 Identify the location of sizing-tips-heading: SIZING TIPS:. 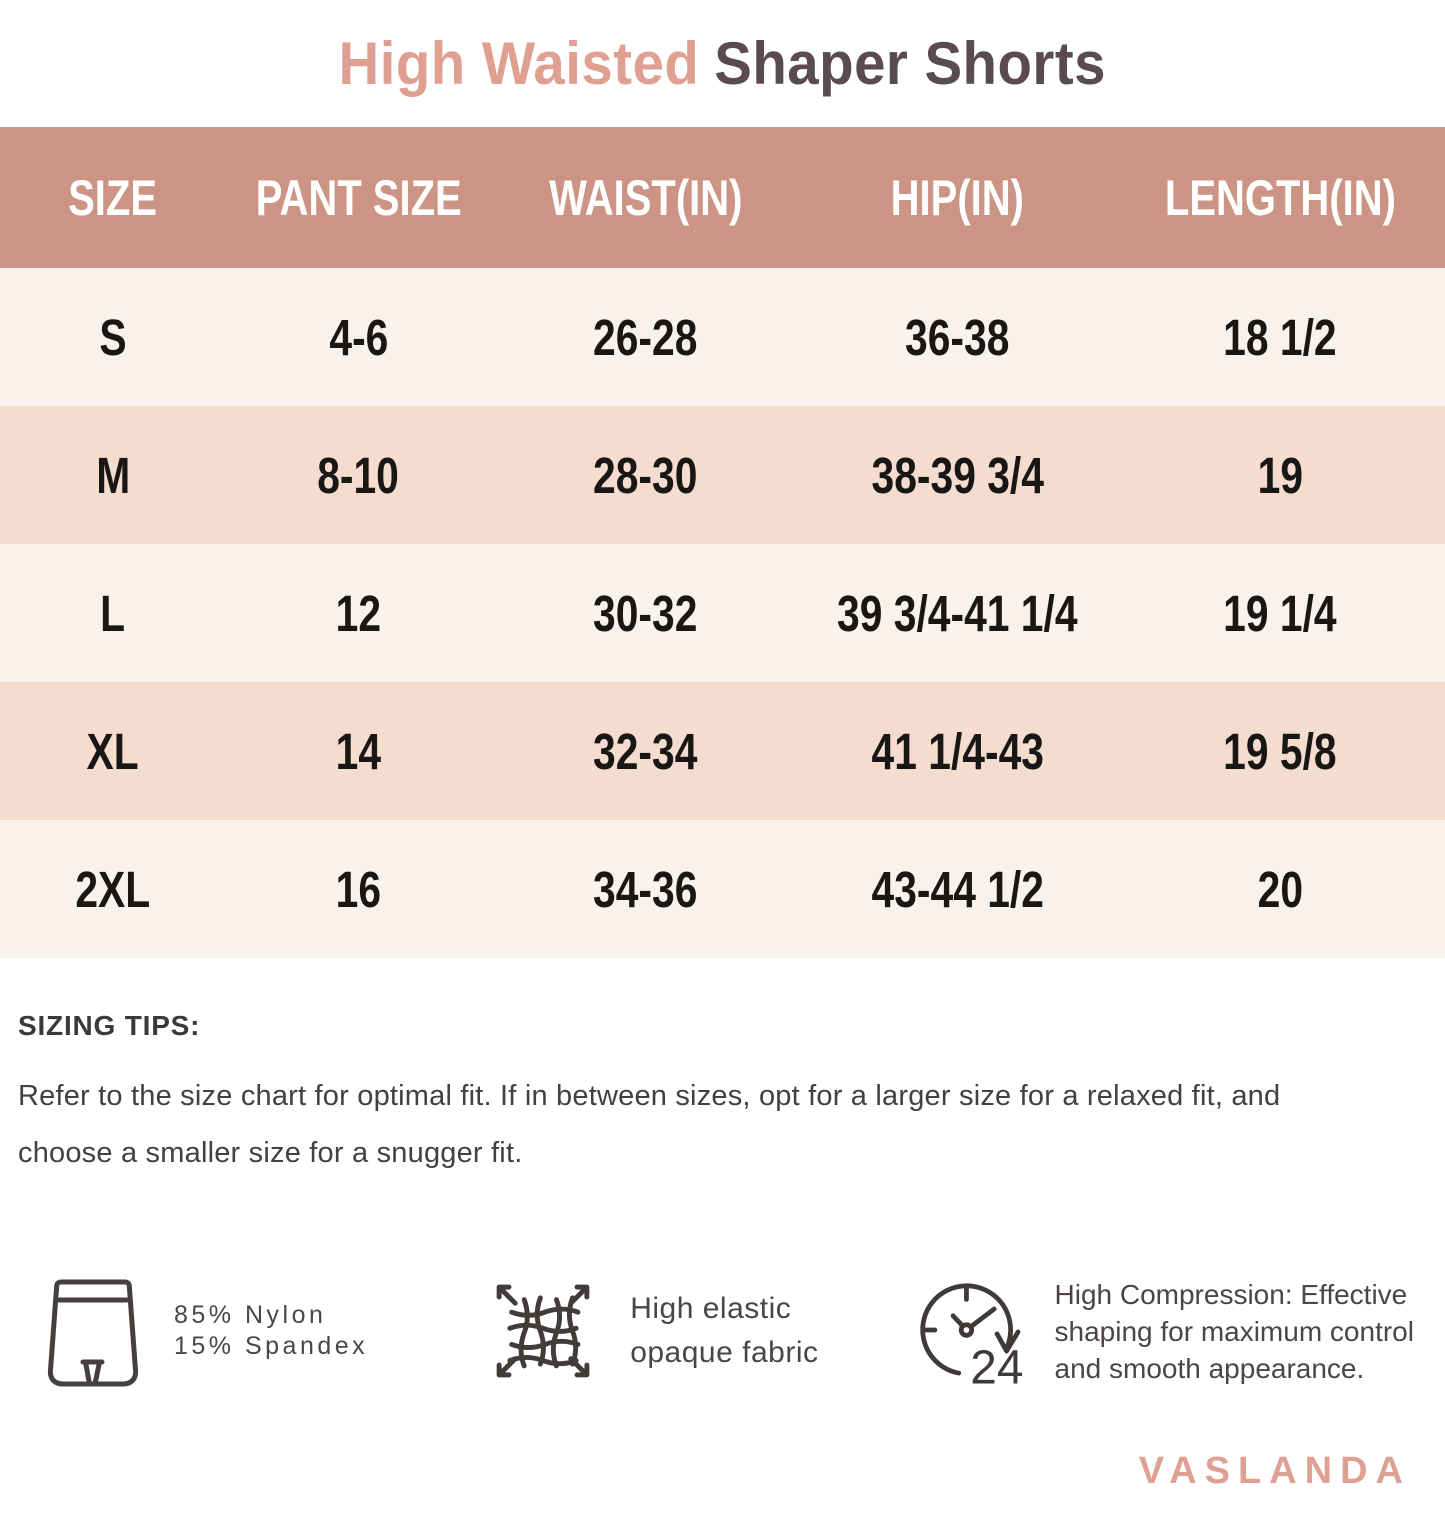
(109, 1025).